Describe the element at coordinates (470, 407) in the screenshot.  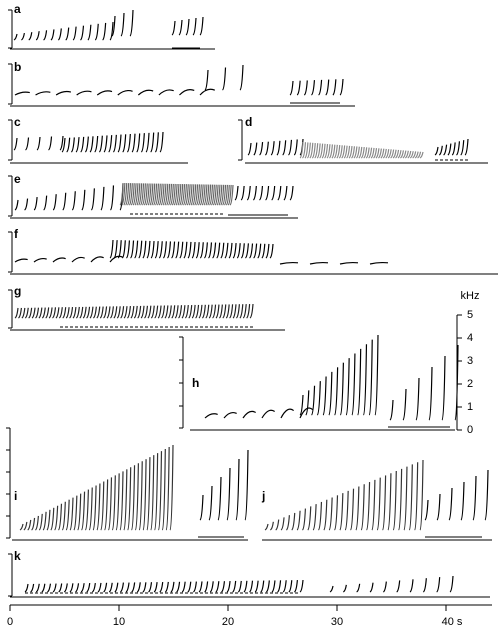
I see `frequency-tick-label: 1` at that location.